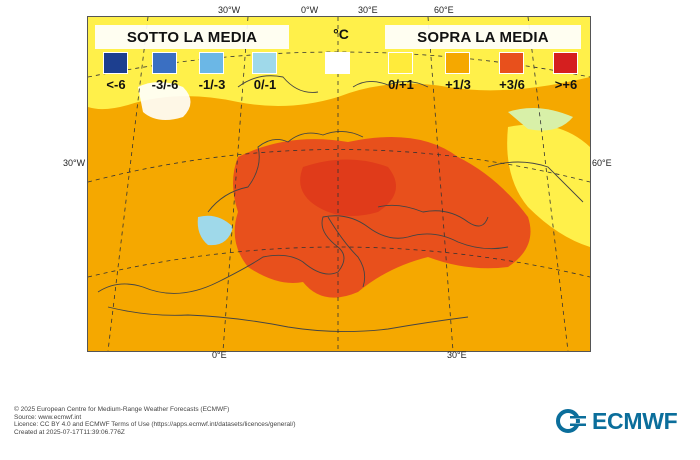 The image size is (700, 460). What do you see at coordinates (341, 34) in the screenshot?
I see `legend-unit: °C` at bounding box center [341, 34].